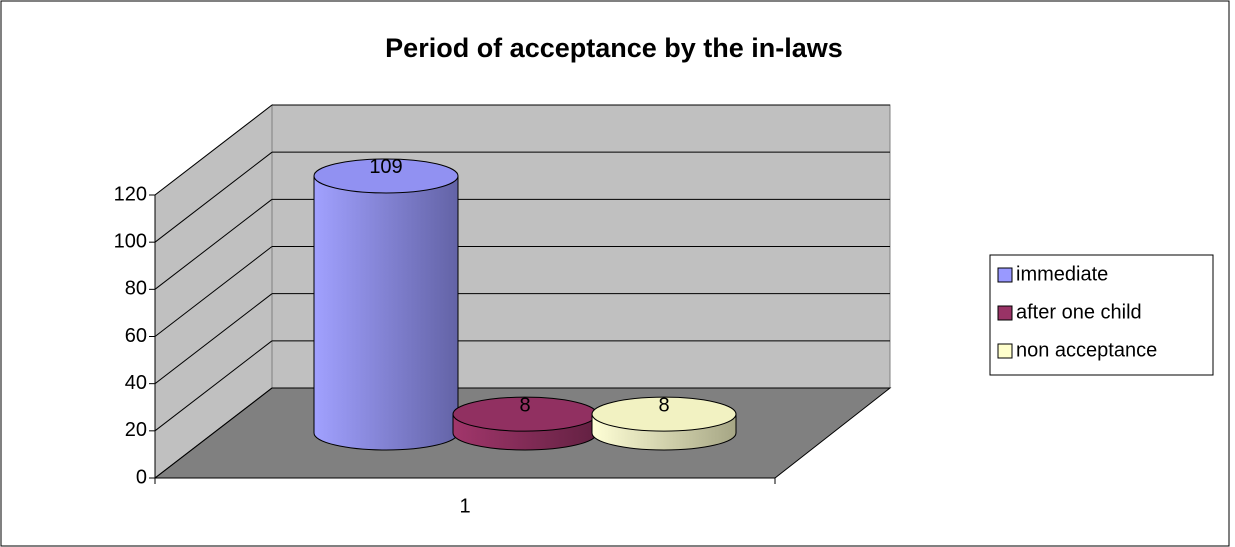 This screenshot has height=547, width=1235. I want to click on y-tick-label: 0, so click(141, 477).